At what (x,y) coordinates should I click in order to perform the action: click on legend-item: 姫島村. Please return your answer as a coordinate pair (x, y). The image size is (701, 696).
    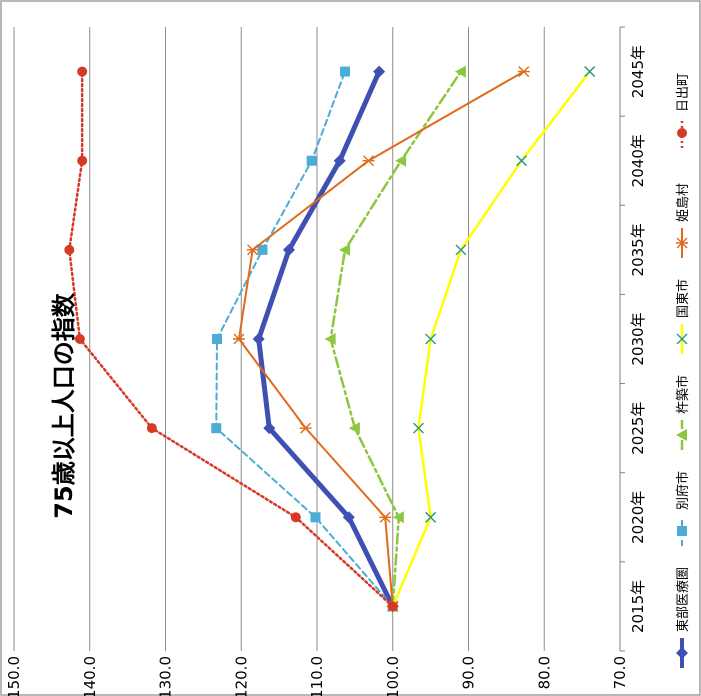
    Looking at the image, I should click on (683, 220).